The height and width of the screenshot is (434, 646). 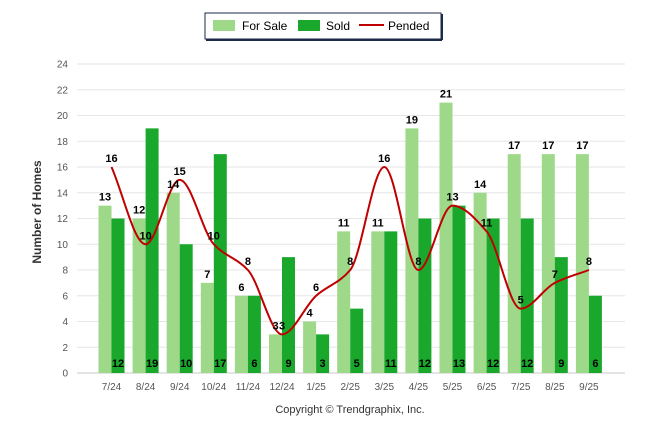 I want to click on label-sold: 13, so click(x=459, y=364).